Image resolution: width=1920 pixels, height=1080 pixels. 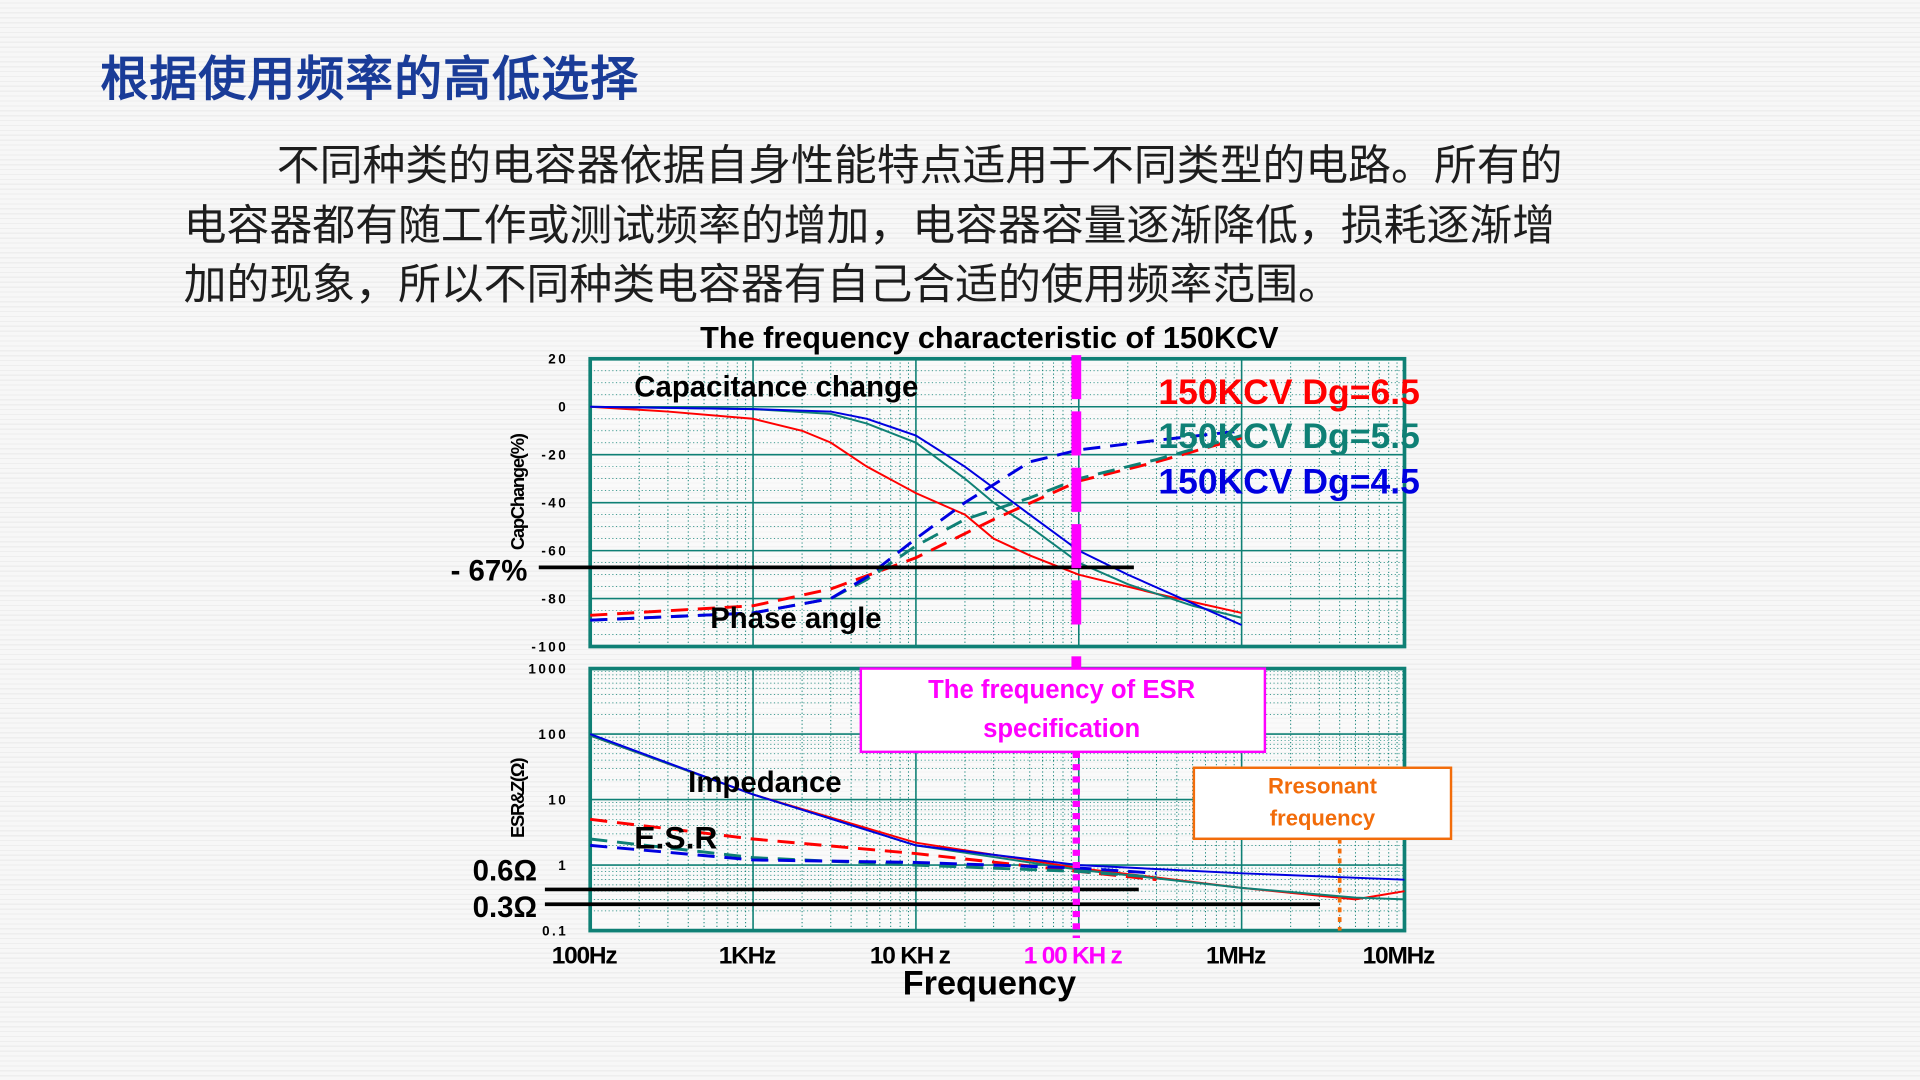 I want to click on paragraph-line: 加的现象，所以不同种类电容器有自己合适的使用频率范围。, so click(x=762, y=285).